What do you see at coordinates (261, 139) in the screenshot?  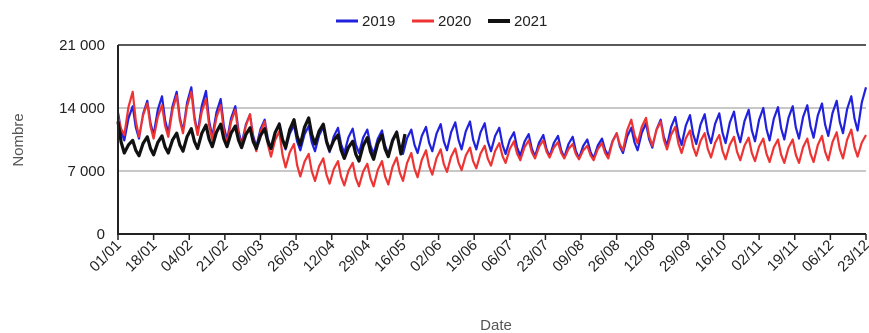 I see `series-line-2021` at bounding box center [261, 139].